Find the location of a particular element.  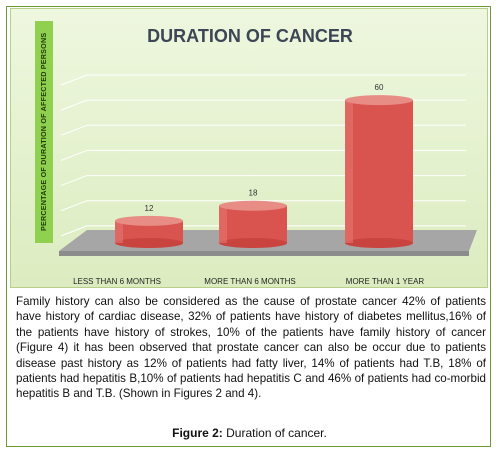

x-tick-label: MORE THAN 6 MONTHS is located at coordinates (250, 281).